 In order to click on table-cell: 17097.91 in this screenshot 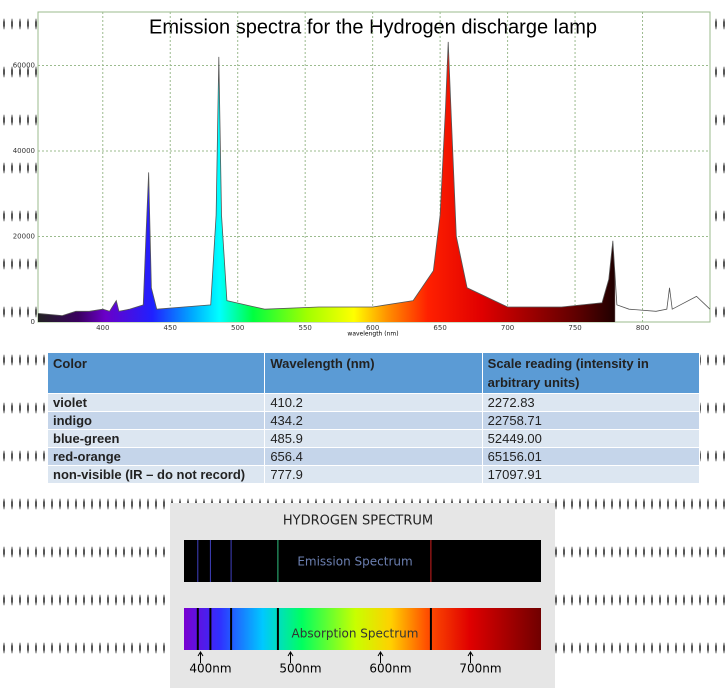, I will do `click(591, 474)`.